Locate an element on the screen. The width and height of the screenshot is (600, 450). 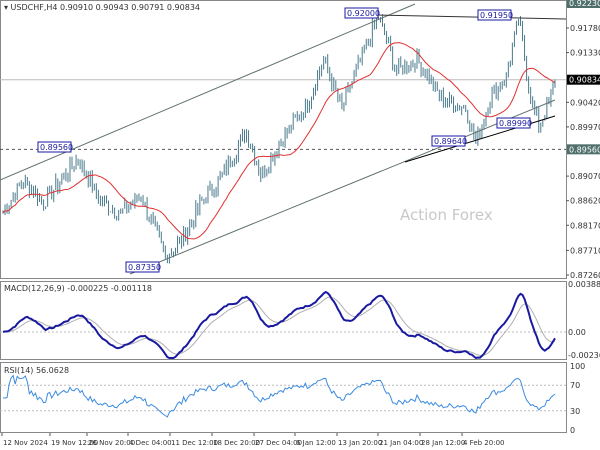
trendline-resistance is located at coordinates (470, 17).